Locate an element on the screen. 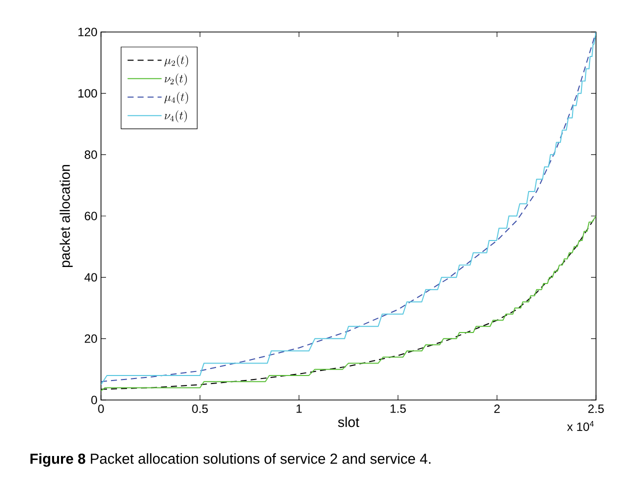 The width and height of the screenshot is (633, 496). y-tick-label: 80 is located at coordinates (91, 154).